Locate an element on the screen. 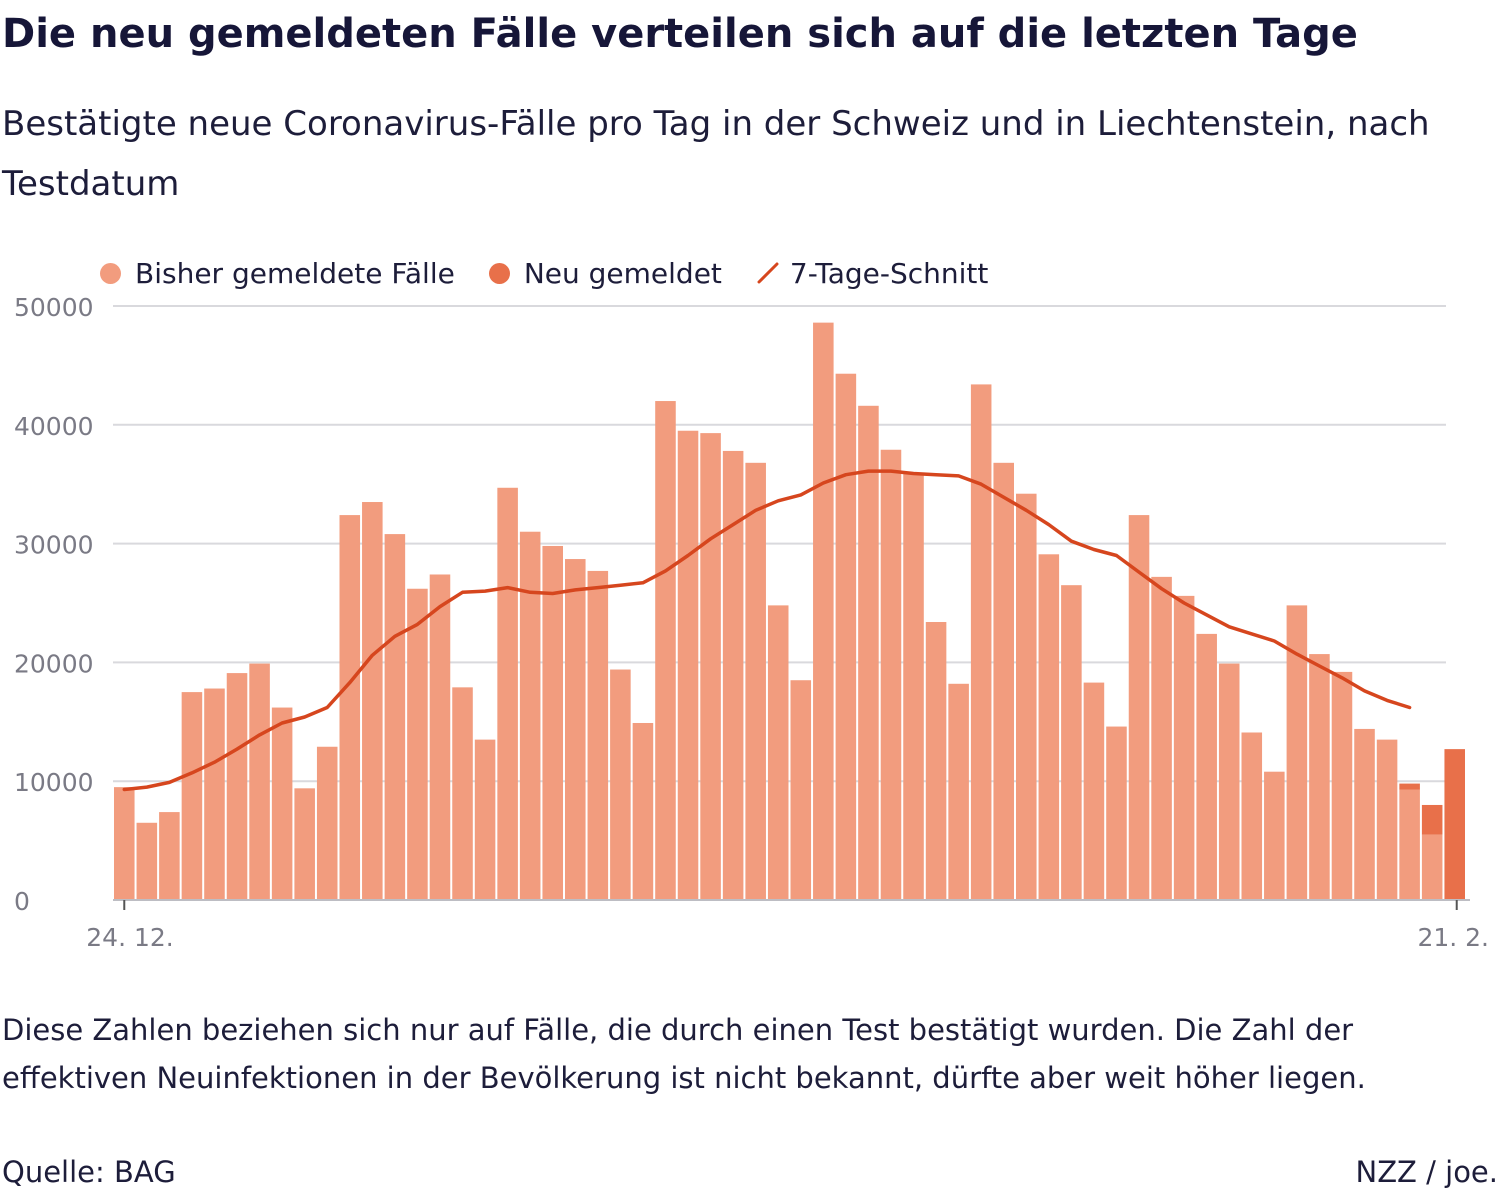 This screenshot has height=1197, width=1500. y-tick-label: 10000 is located at coordinates (54, 782).